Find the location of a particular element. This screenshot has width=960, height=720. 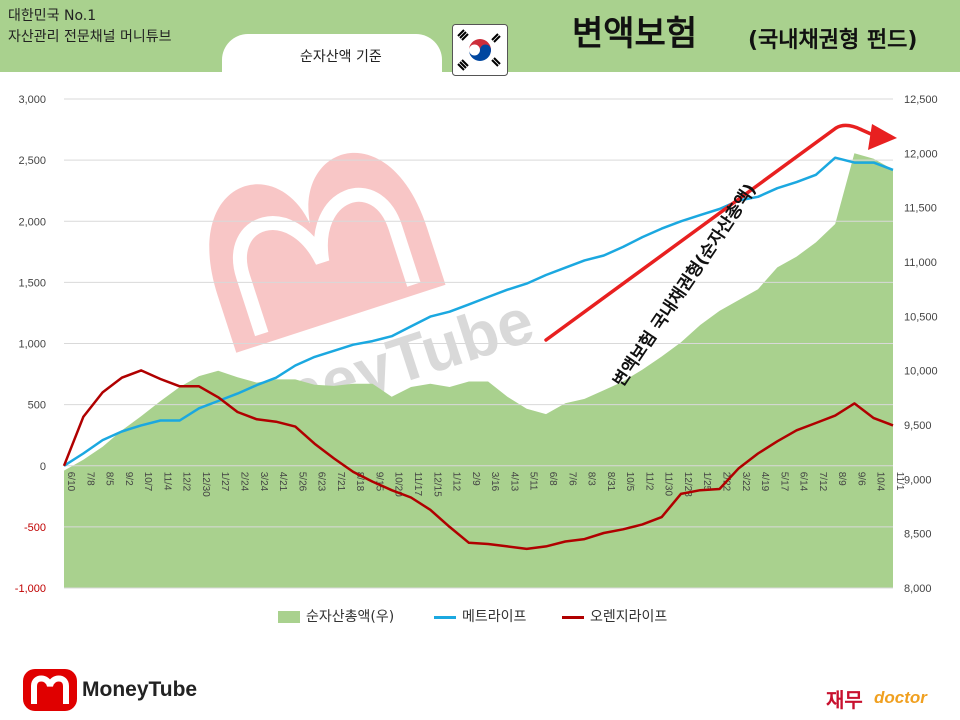

x-tick-label: 6/8 is located at coordinates (552, 479).